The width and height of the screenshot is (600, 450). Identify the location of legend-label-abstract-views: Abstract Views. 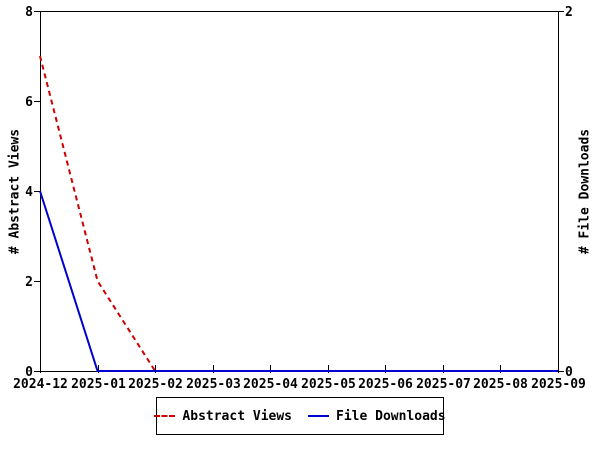
(237, 416).